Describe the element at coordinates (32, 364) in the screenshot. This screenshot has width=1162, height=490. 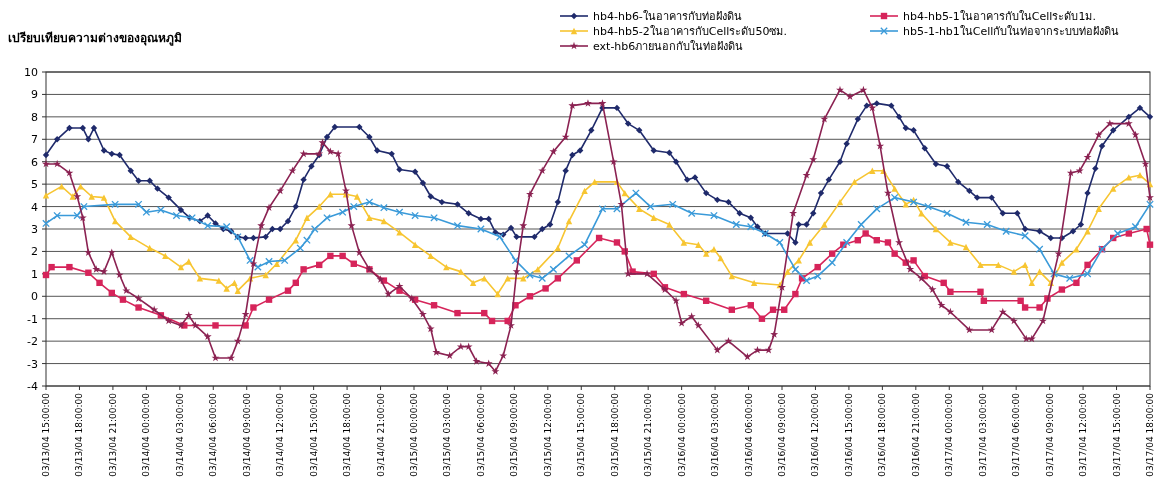
I see `y-tick-label: -3` at that location.